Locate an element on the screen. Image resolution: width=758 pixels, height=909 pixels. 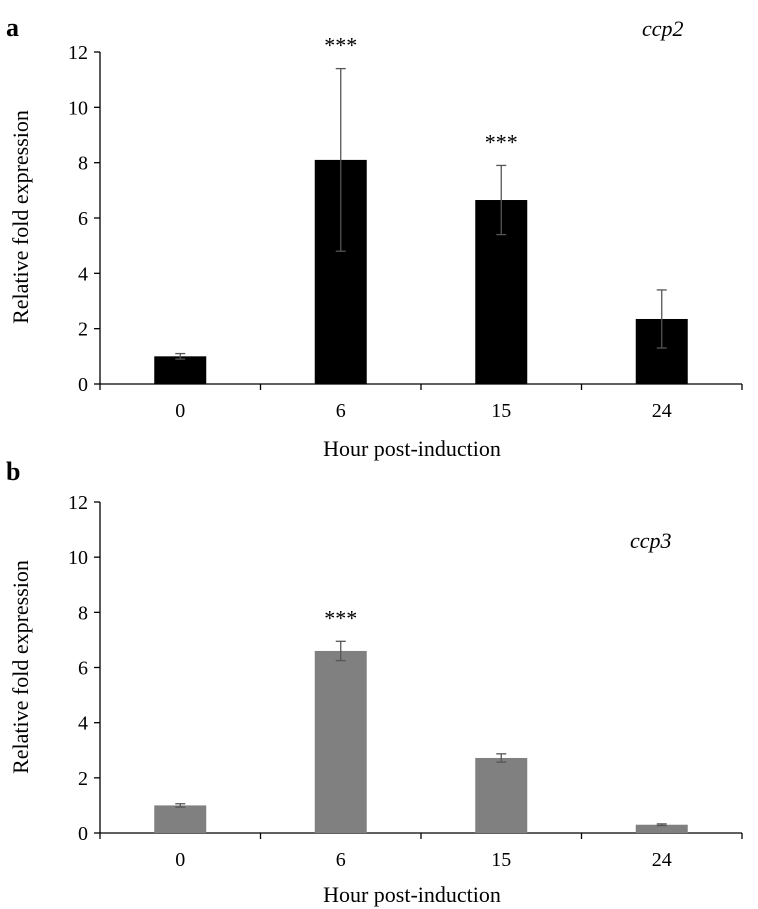
significance-marker-b: *** is located at coordinates (340, 617).